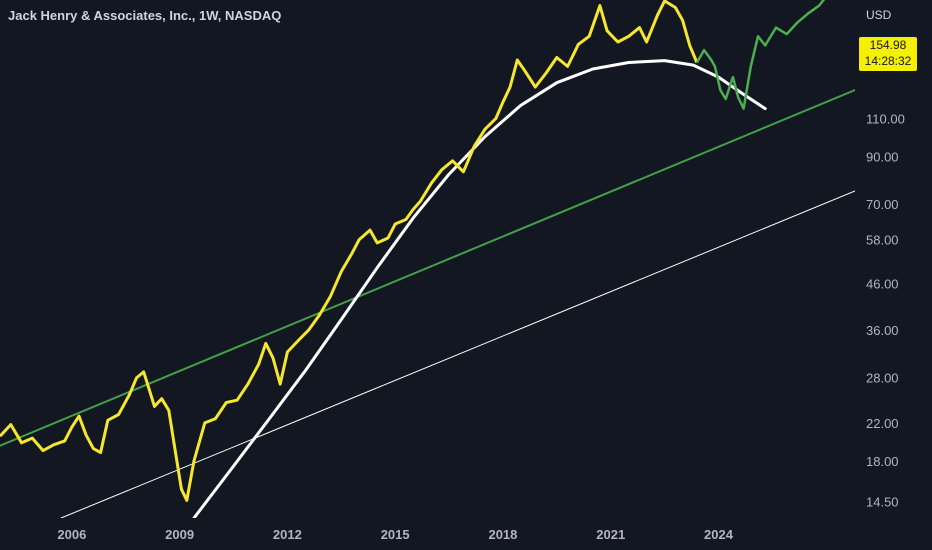 This screenshot has width=932, height=550. What do you see at coordinates (882, 240) in the screenshot?
I see `y-tick-label: 58.00` at bounding box center [882, 240].